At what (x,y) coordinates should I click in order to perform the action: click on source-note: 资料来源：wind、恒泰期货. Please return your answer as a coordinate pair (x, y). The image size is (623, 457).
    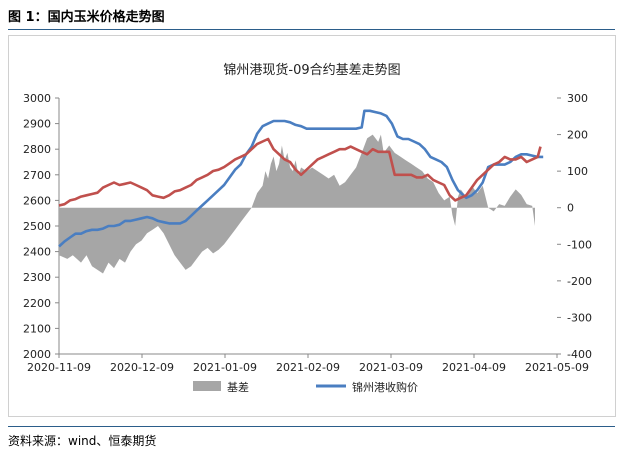
    Looking at the image, I should click on (82, 441).